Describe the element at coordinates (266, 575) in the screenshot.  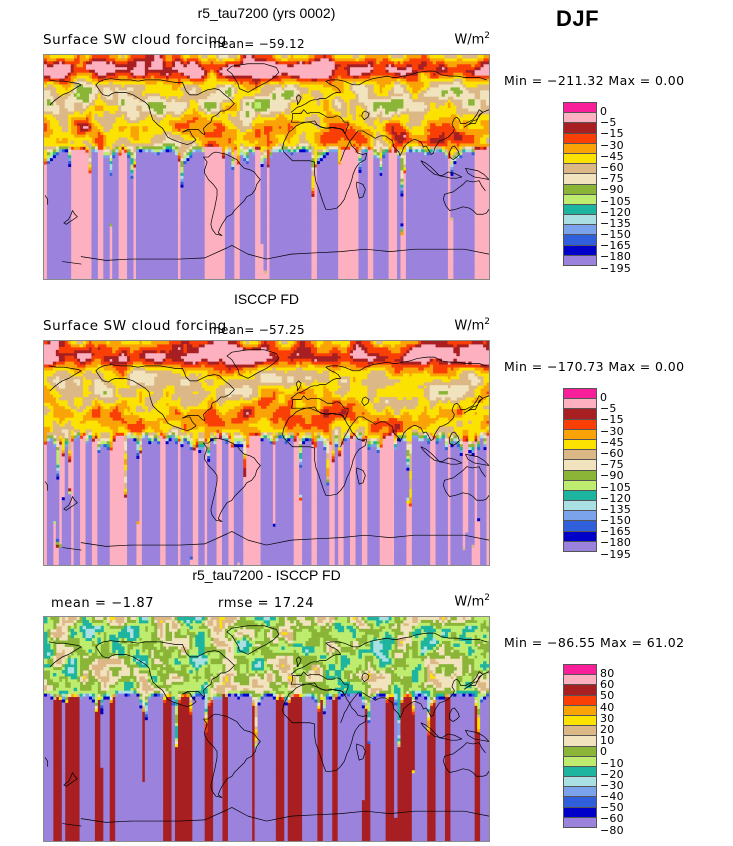
I see `panel-title: r5_tau7200 - ISCCP FD` at that location.